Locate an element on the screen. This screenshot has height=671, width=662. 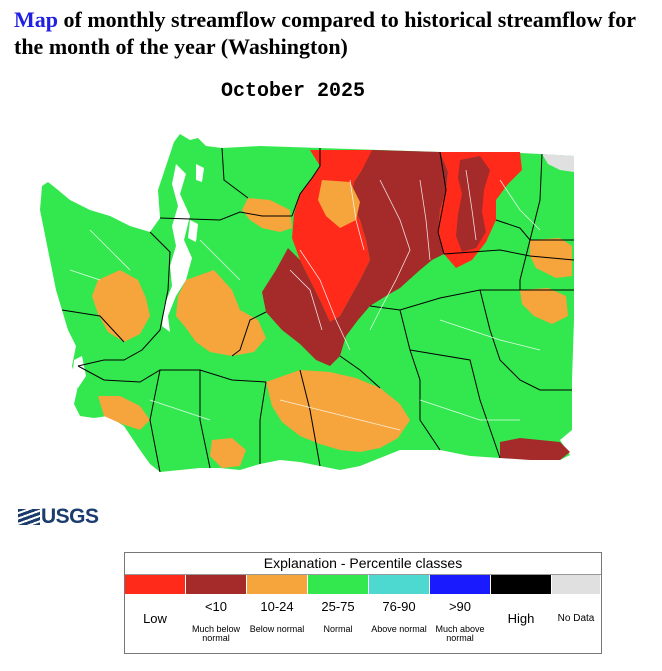
region-low-northcentral is located at coordinates (334, 236).